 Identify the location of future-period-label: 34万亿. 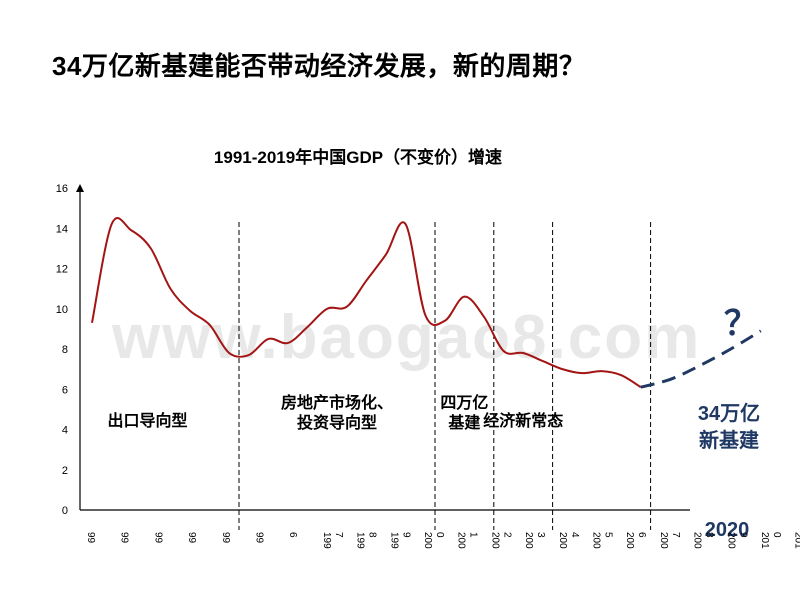
(729, 413).